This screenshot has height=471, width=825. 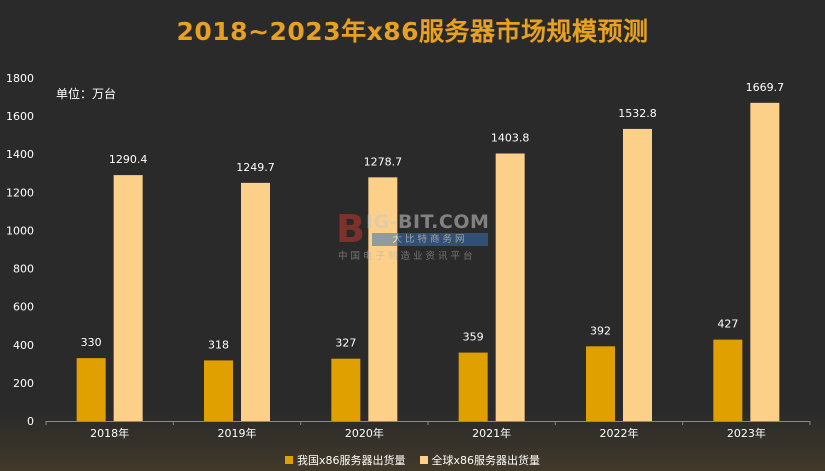 I want to click on y-tick-label: 200, so click(x=23, y=383).